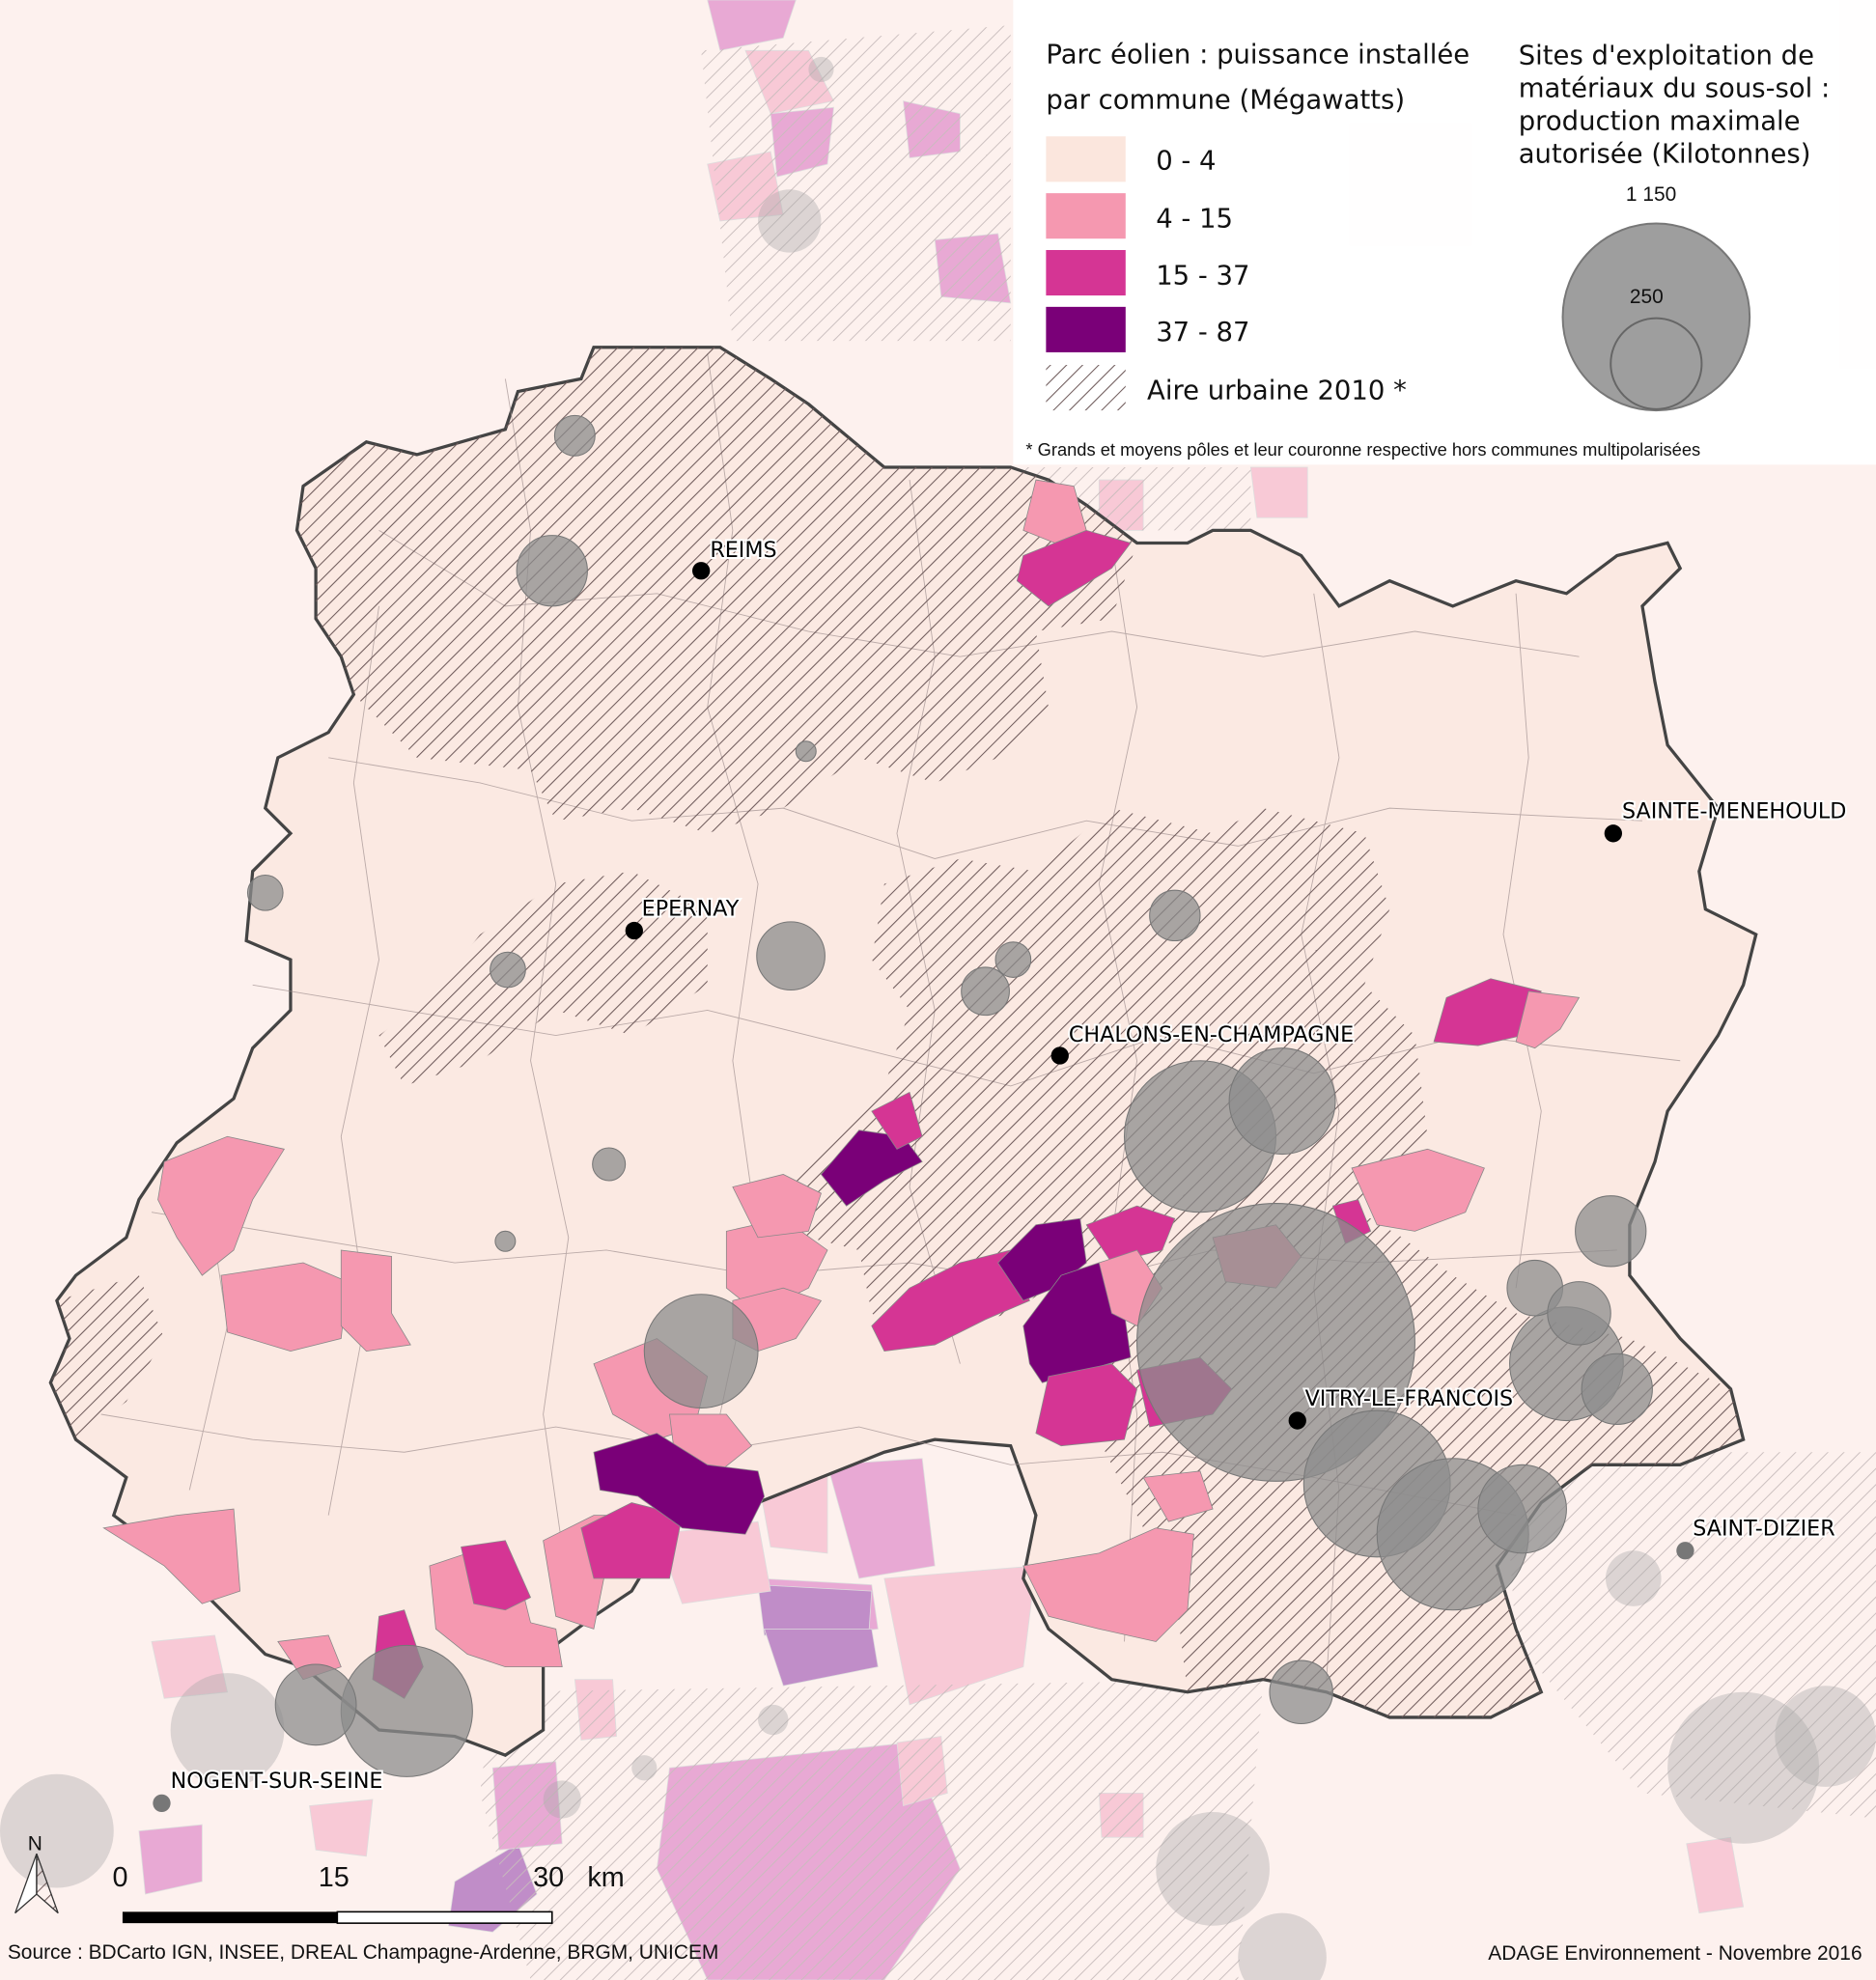  What do you see at coordinates (108, 1357) in the screenshot?
I see `urban-area-west` at bounding box center [108, 1357].